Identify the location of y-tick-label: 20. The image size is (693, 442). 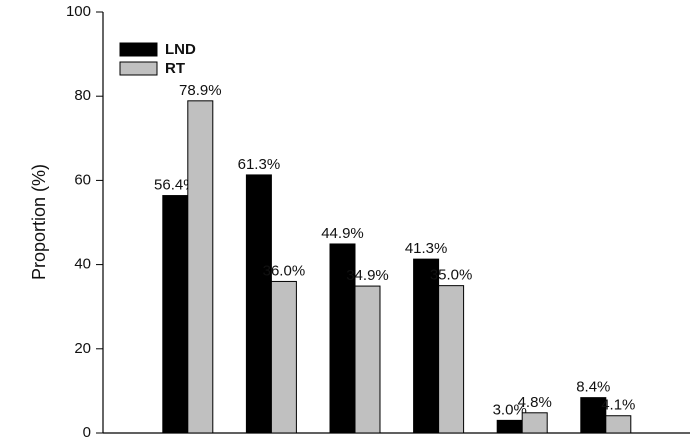
(82, 348).